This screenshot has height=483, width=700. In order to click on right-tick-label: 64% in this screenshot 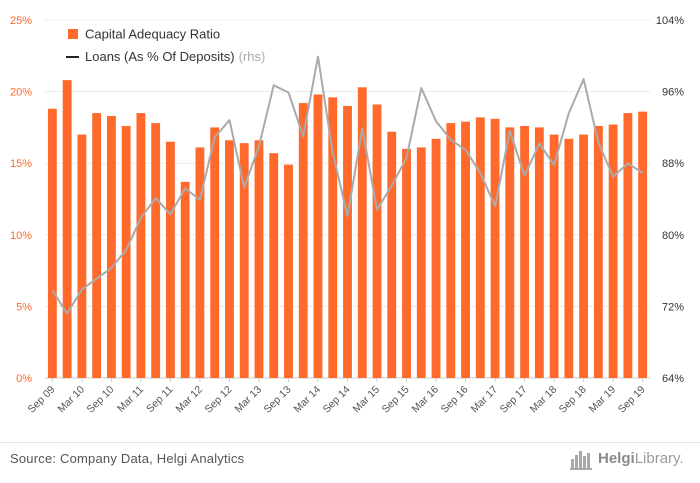, I will do `click(673, 379)`.